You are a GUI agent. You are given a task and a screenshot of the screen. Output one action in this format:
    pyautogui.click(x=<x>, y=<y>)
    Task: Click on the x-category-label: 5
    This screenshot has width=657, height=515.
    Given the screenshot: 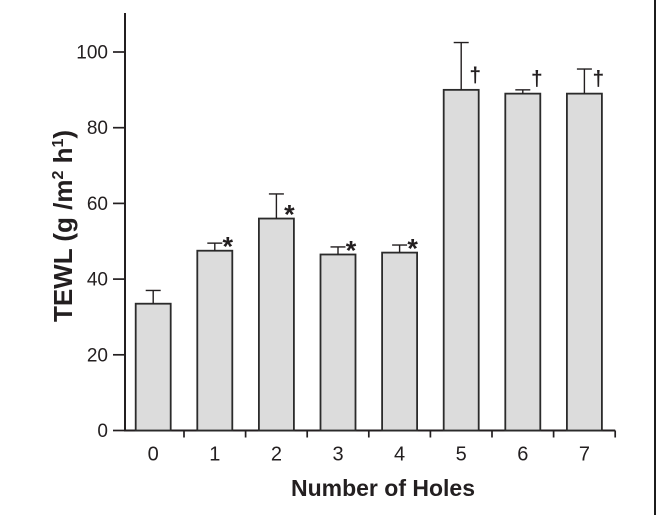 What is the action you would take?
    pyautogui.click(x=461, y=455)
    